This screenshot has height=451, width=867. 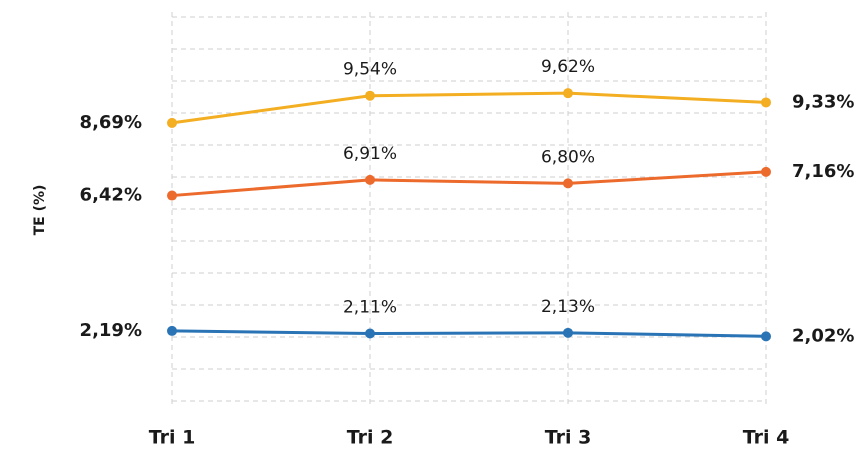 I want to click on value-label: 2,19%, so click(x=111, y=330).